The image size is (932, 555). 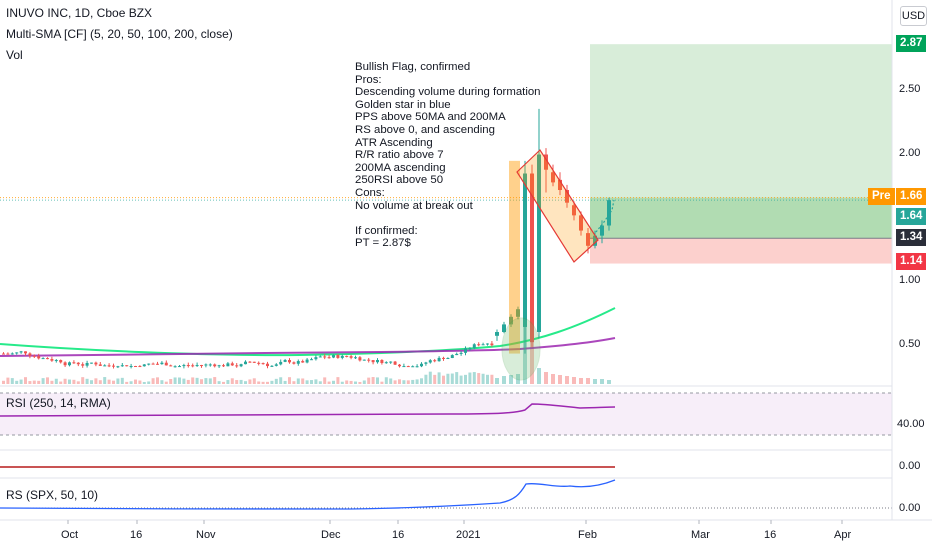 I want to click on volume-legend: Vol, so click(x=14, y=55).